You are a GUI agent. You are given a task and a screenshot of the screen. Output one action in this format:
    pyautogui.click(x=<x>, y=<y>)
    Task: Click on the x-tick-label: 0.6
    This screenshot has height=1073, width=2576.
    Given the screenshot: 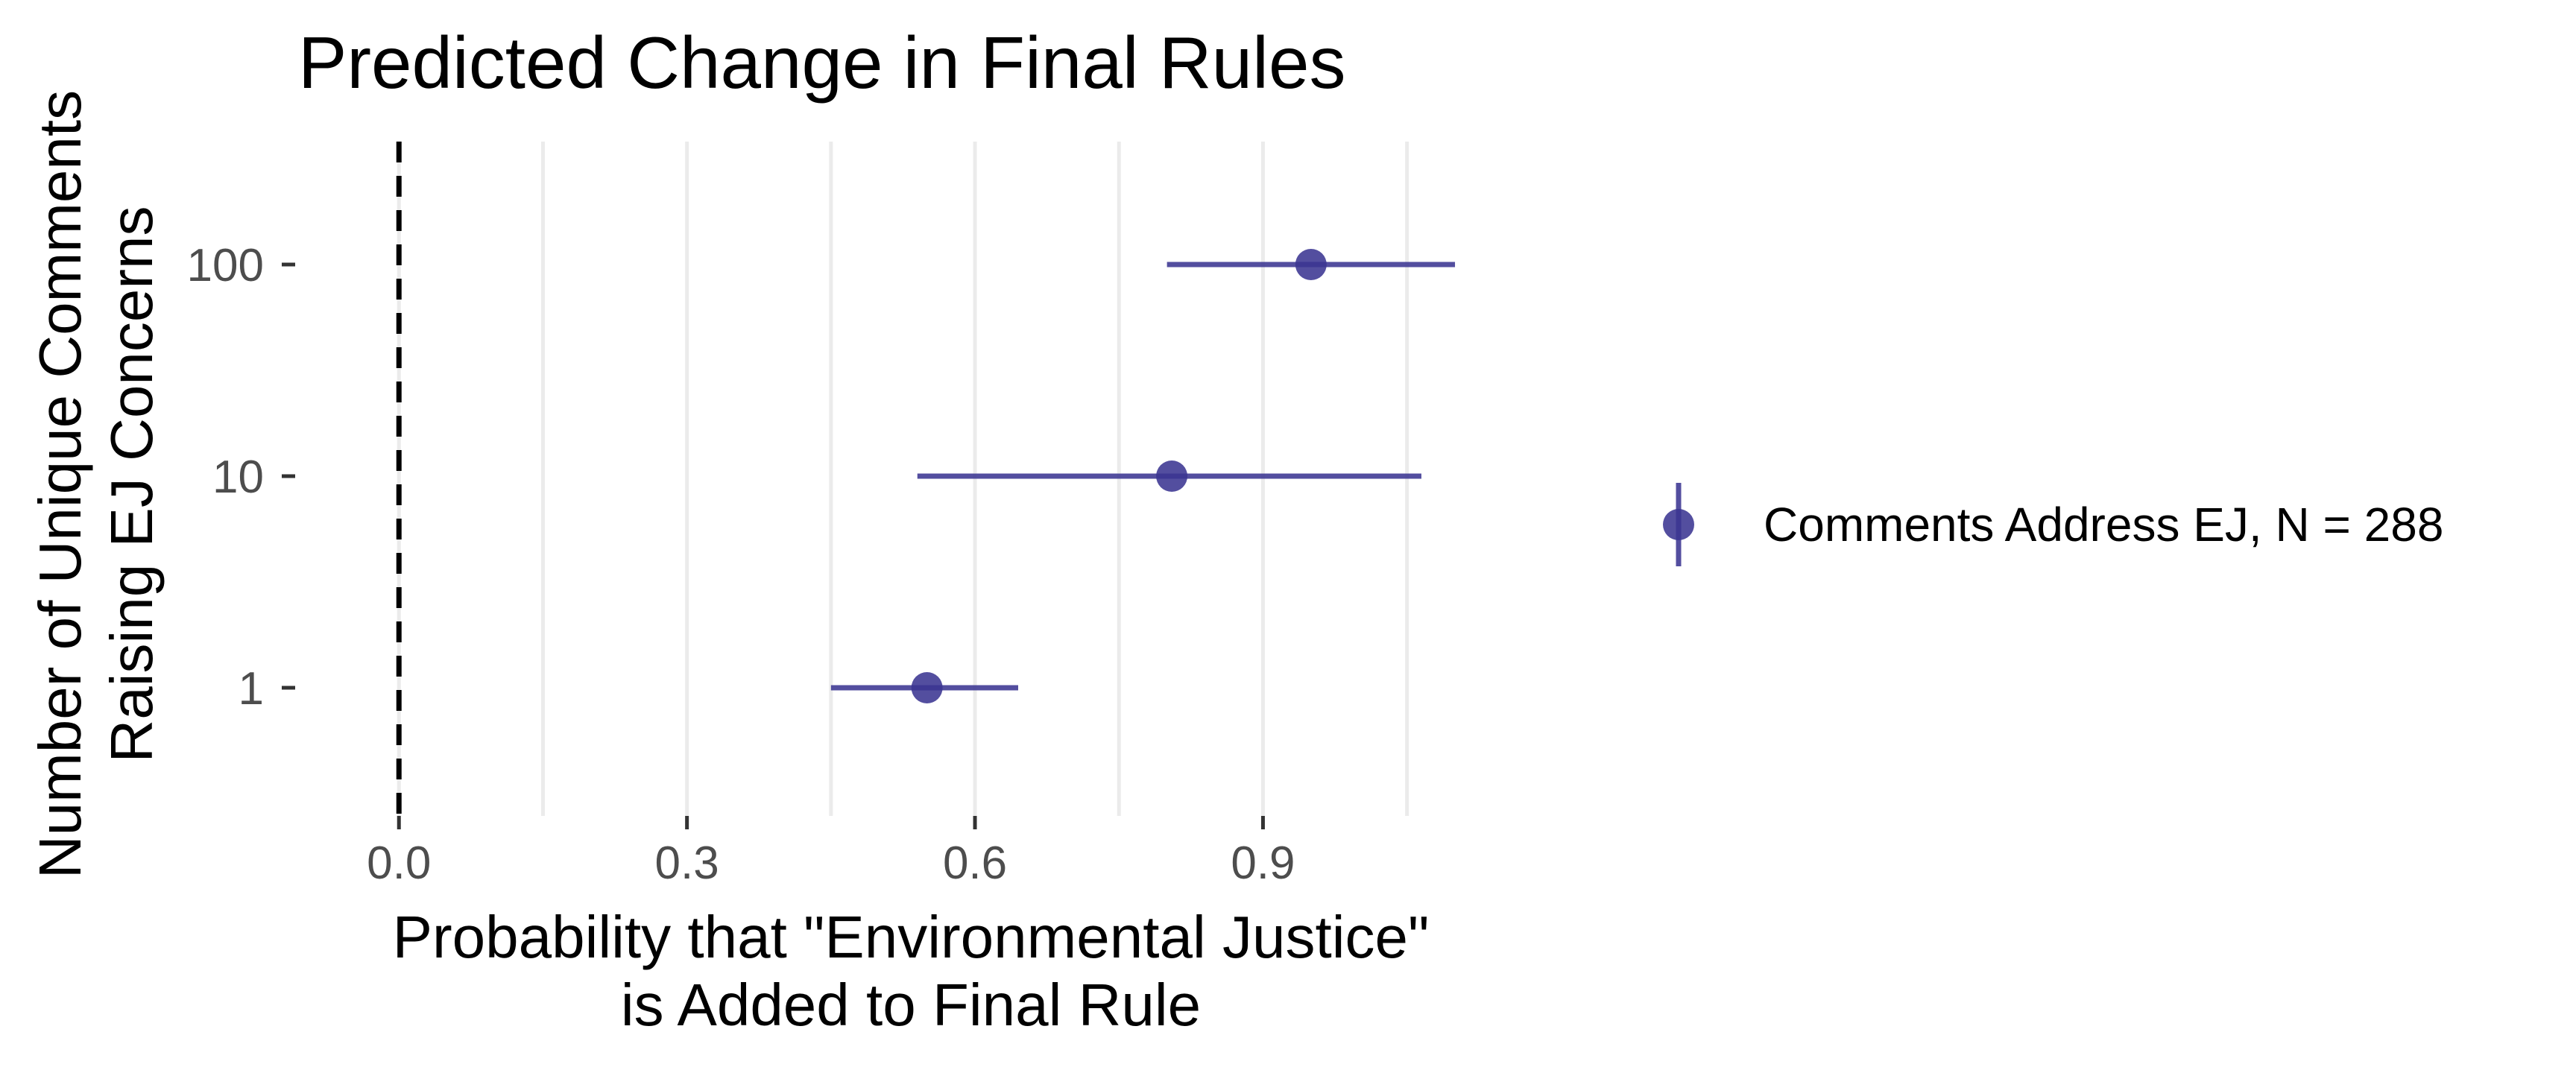 What is the action you would take?
    pyautogui.click(x=975, y=863)
    